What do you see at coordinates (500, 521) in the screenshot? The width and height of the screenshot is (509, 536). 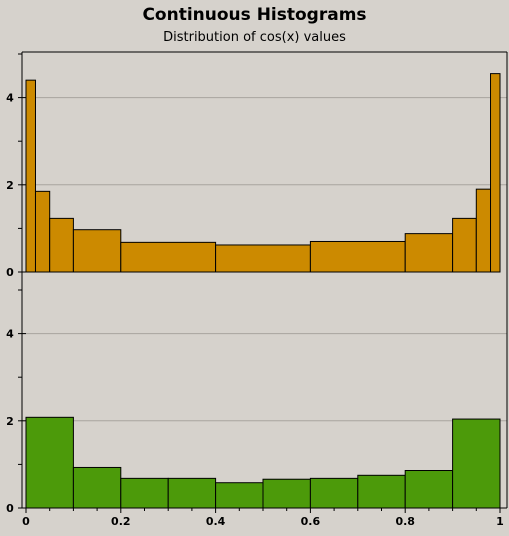 I see `x-tick-label: 1` at bounding box center [500, 521].